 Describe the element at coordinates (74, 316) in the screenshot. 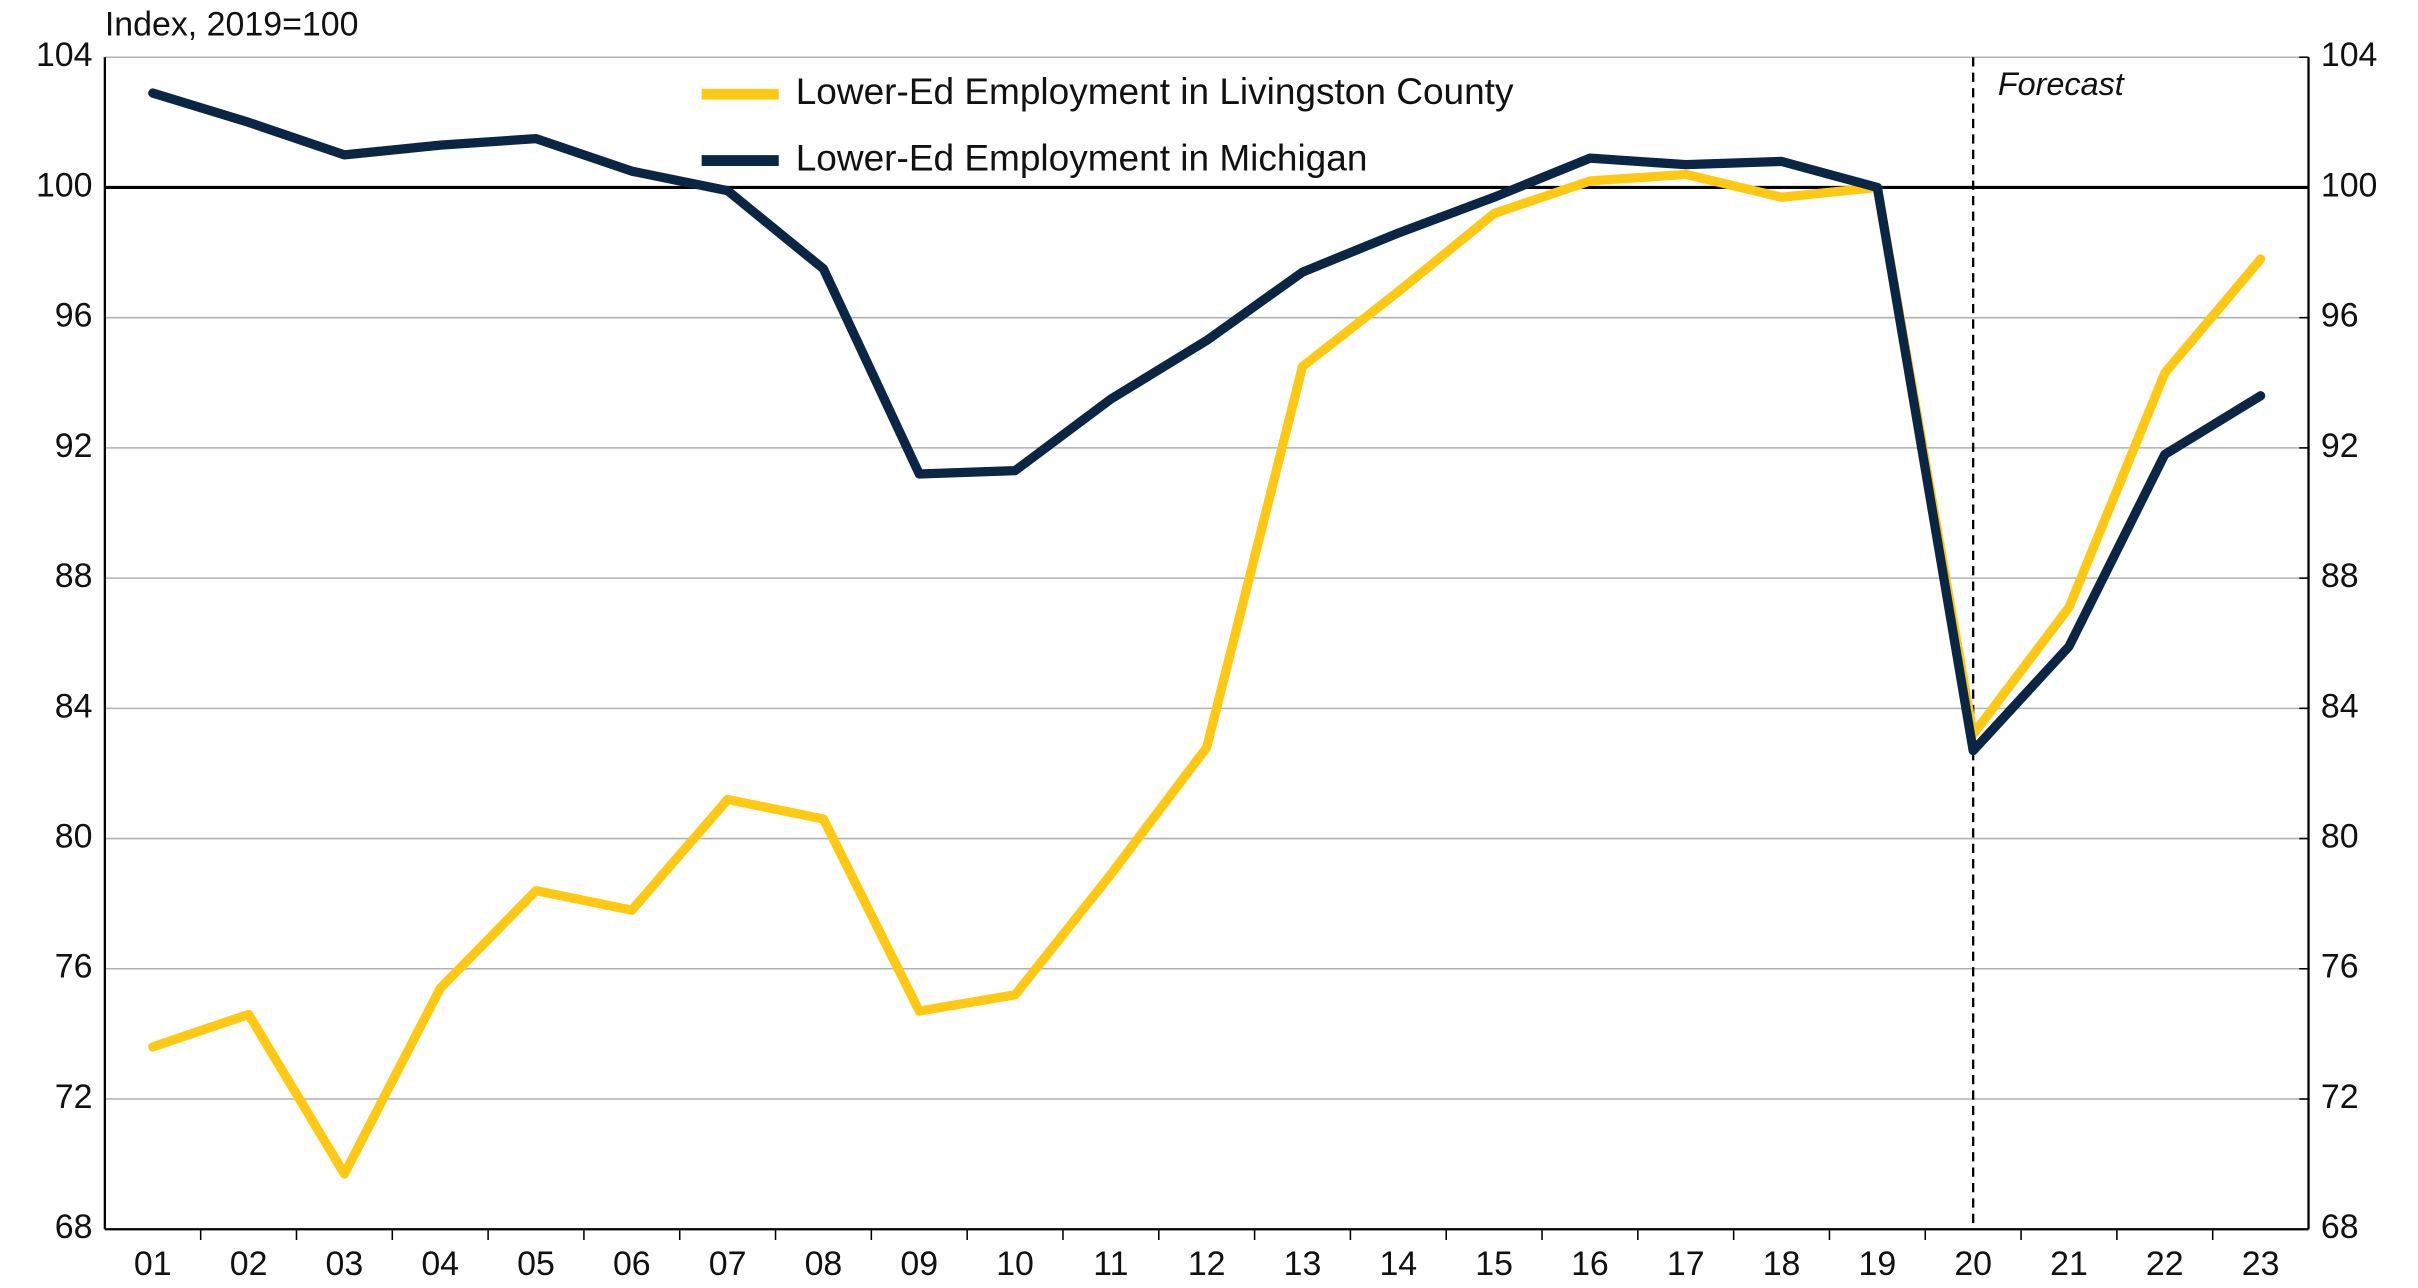

I see `y-tick-label: 96` at that location.